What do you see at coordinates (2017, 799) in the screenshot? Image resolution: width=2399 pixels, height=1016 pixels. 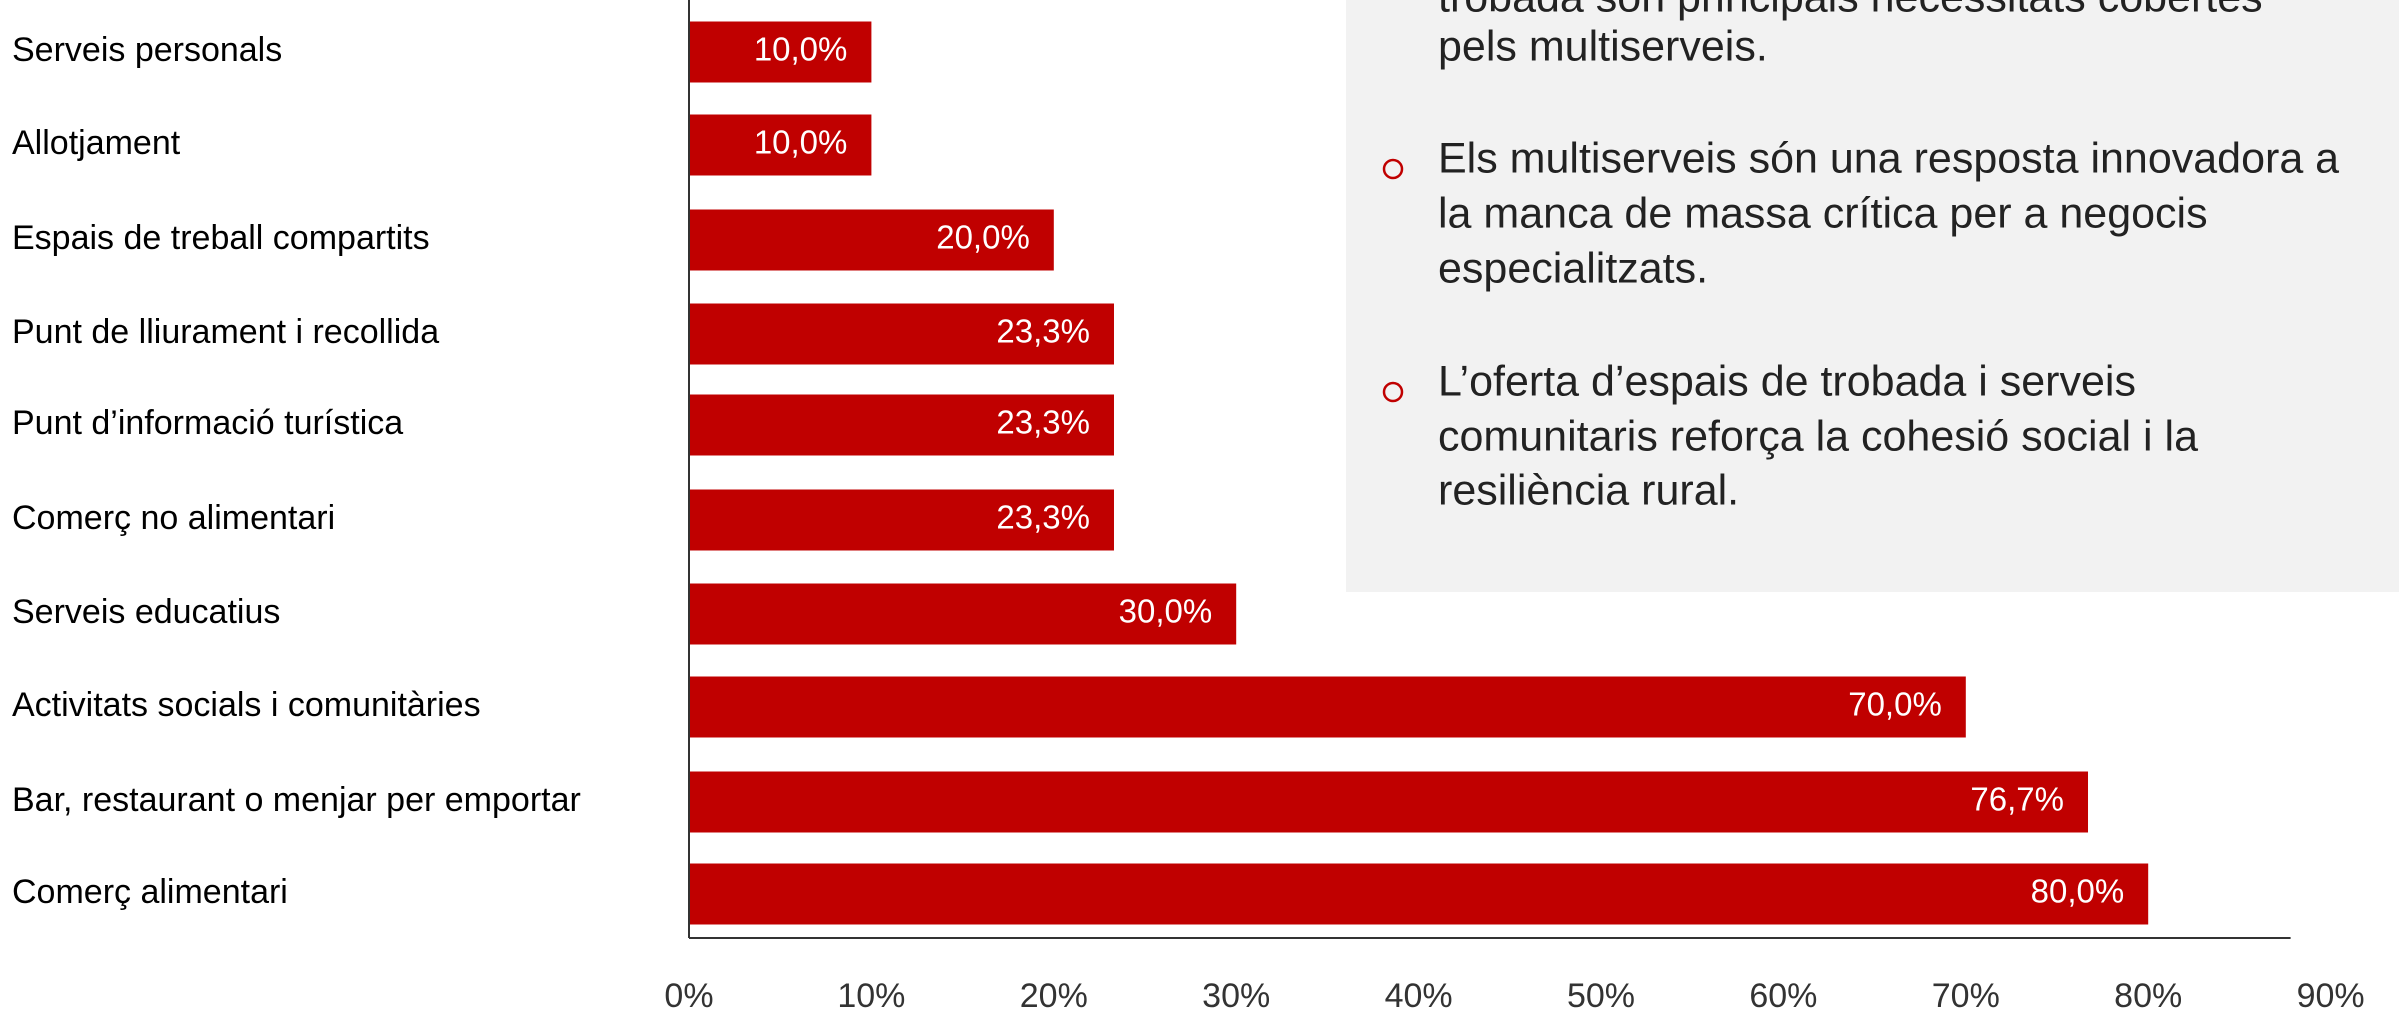 I see `value-label: 76,7%` at bounding box center [2017, 799].